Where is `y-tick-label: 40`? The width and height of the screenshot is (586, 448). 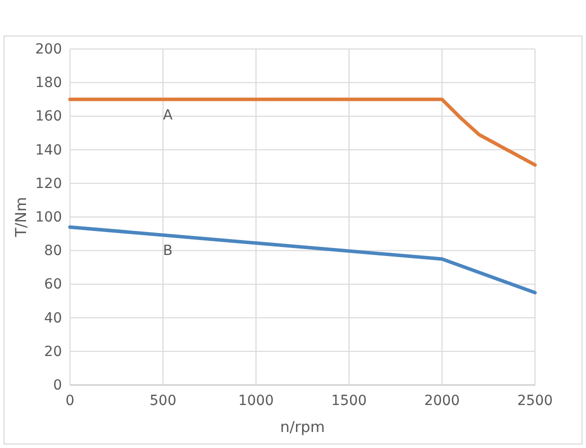 y-tick-label: 40 is located at coordinates (53, 318).